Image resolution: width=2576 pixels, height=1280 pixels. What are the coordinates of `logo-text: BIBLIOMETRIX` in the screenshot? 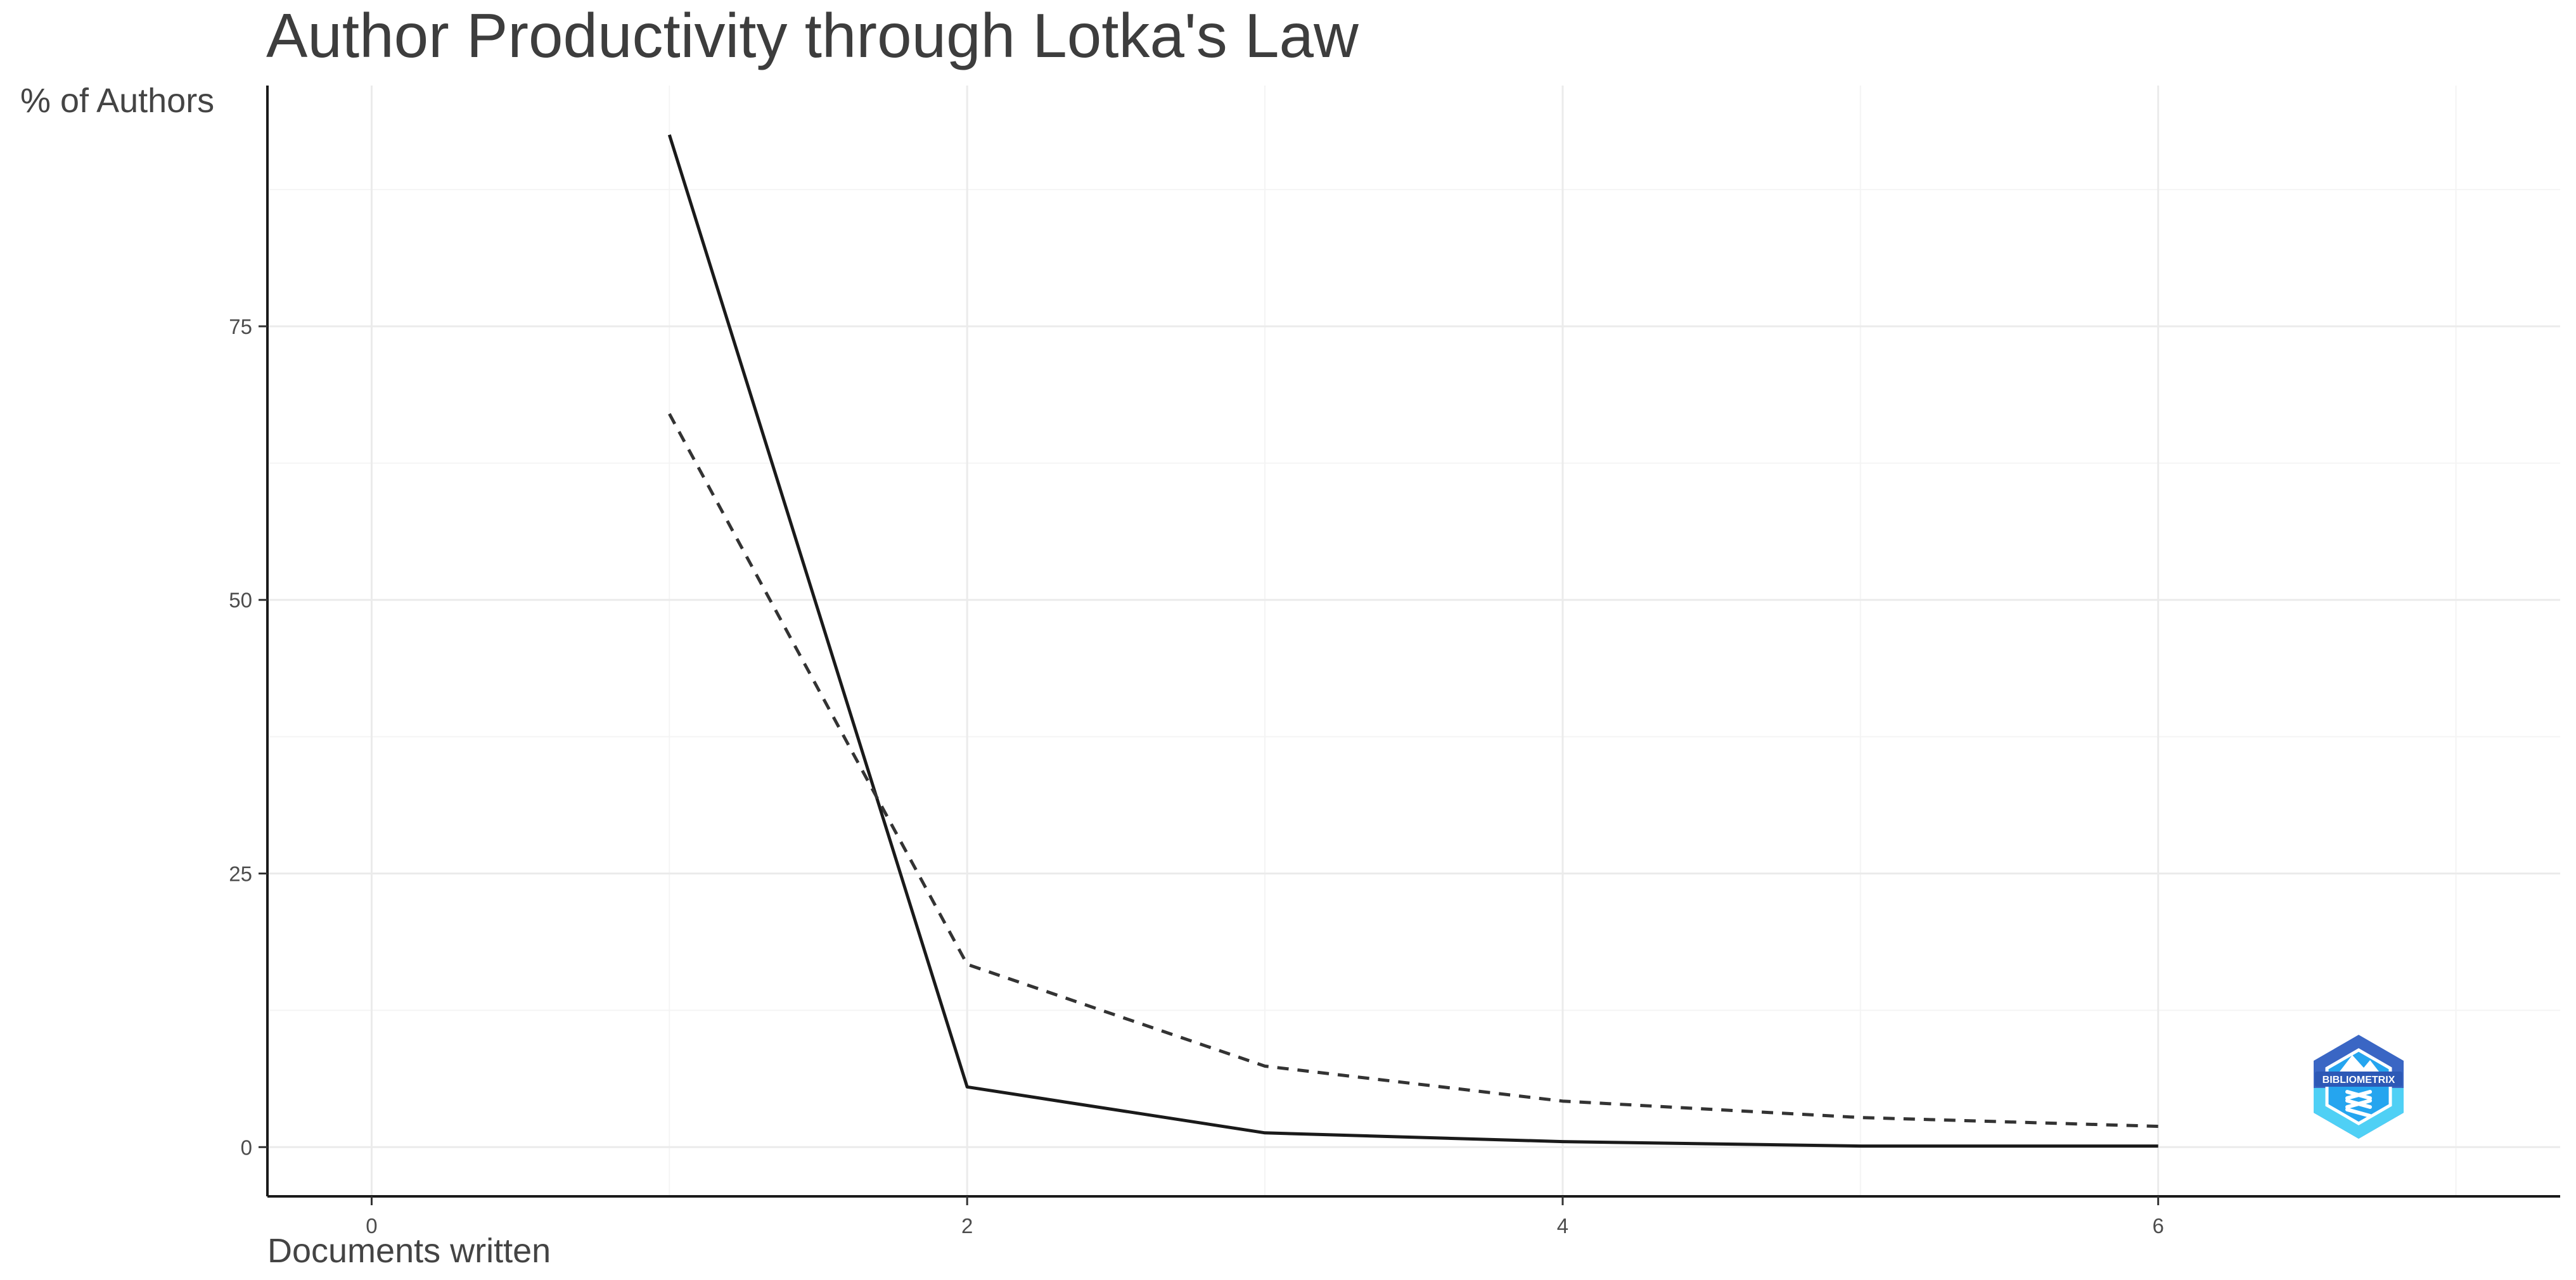 It's located at (2359, 1080).